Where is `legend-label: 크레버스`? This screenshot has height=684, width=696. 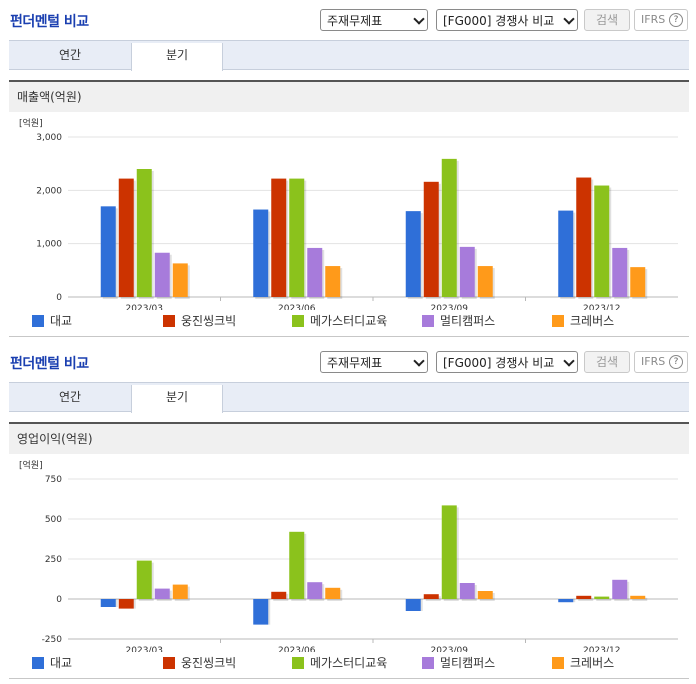
legend-label: 크레버스 is located at coordinates (592, 663).